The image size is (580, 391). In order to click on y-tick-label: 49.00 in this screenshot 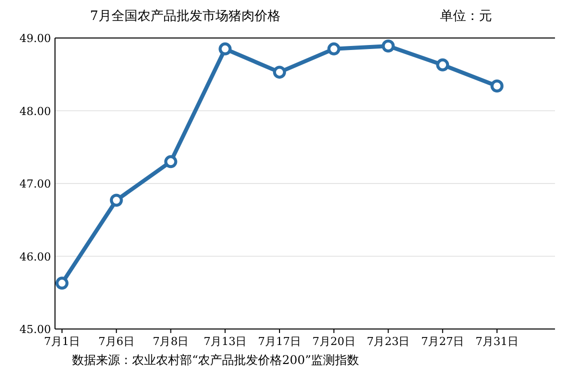, I will do `click(35, 38)`.